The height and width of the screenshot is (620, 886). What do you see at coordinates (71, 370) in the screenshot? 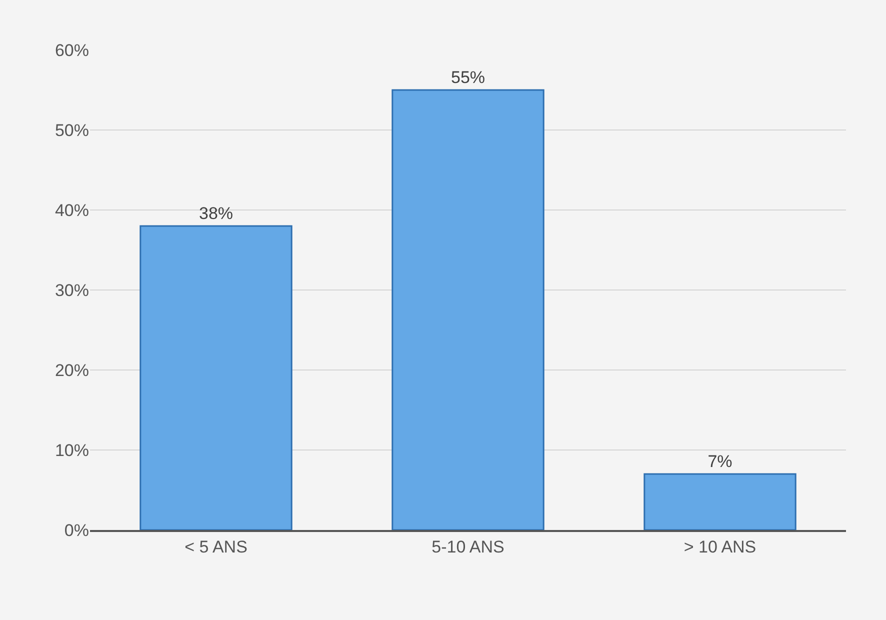
I see `y-tick-label: 20%` at bounding box center [71, 370].